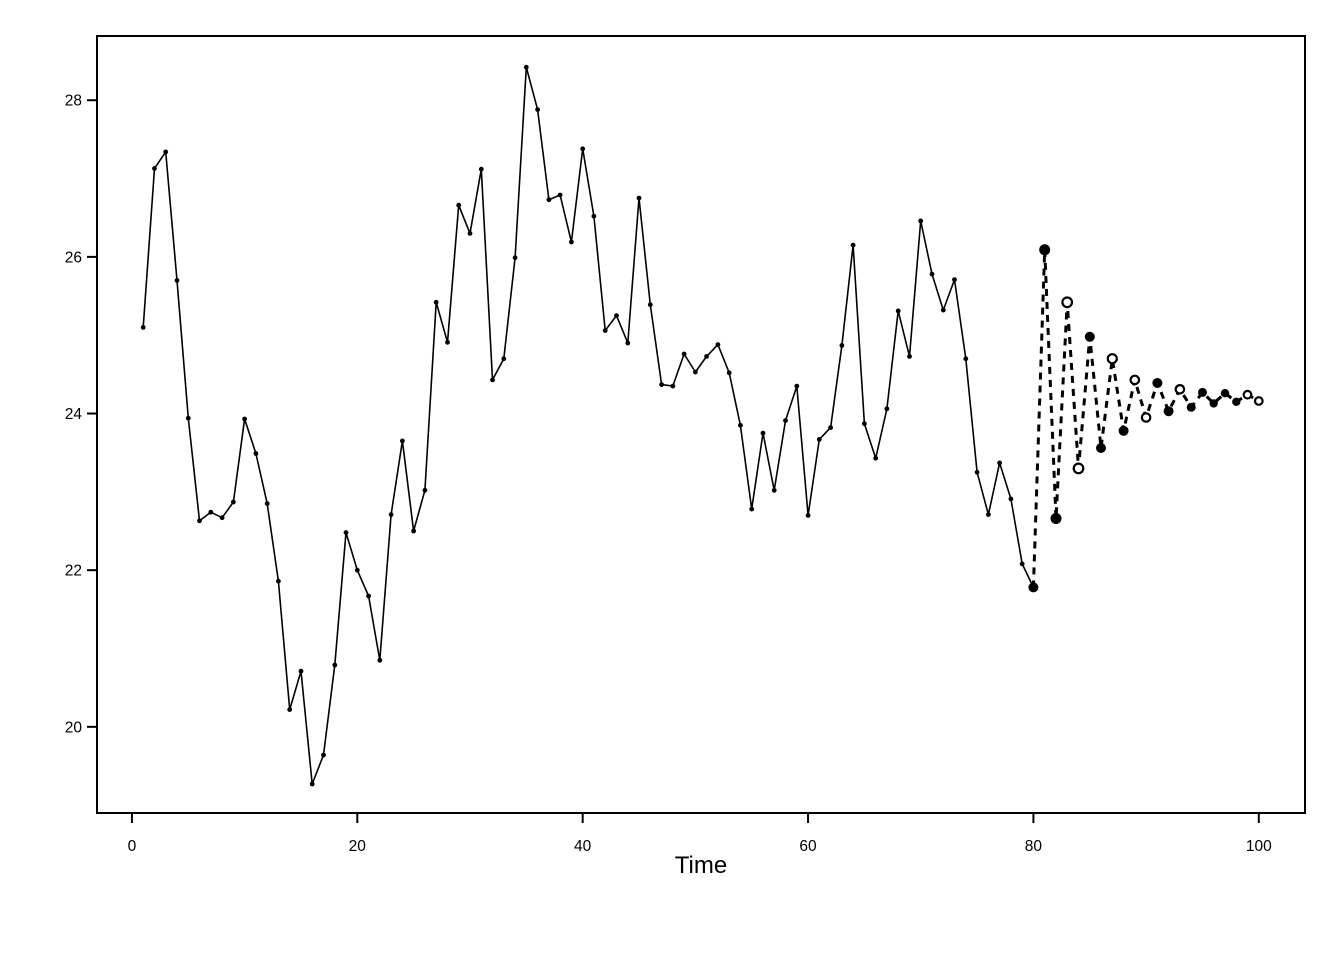 The height and width of the screenshot is (960, 1344). What do you see at coordinates (73, 571) in the screenshot?
I see `y-tick-label: 22` at bounding box center [73, 571].